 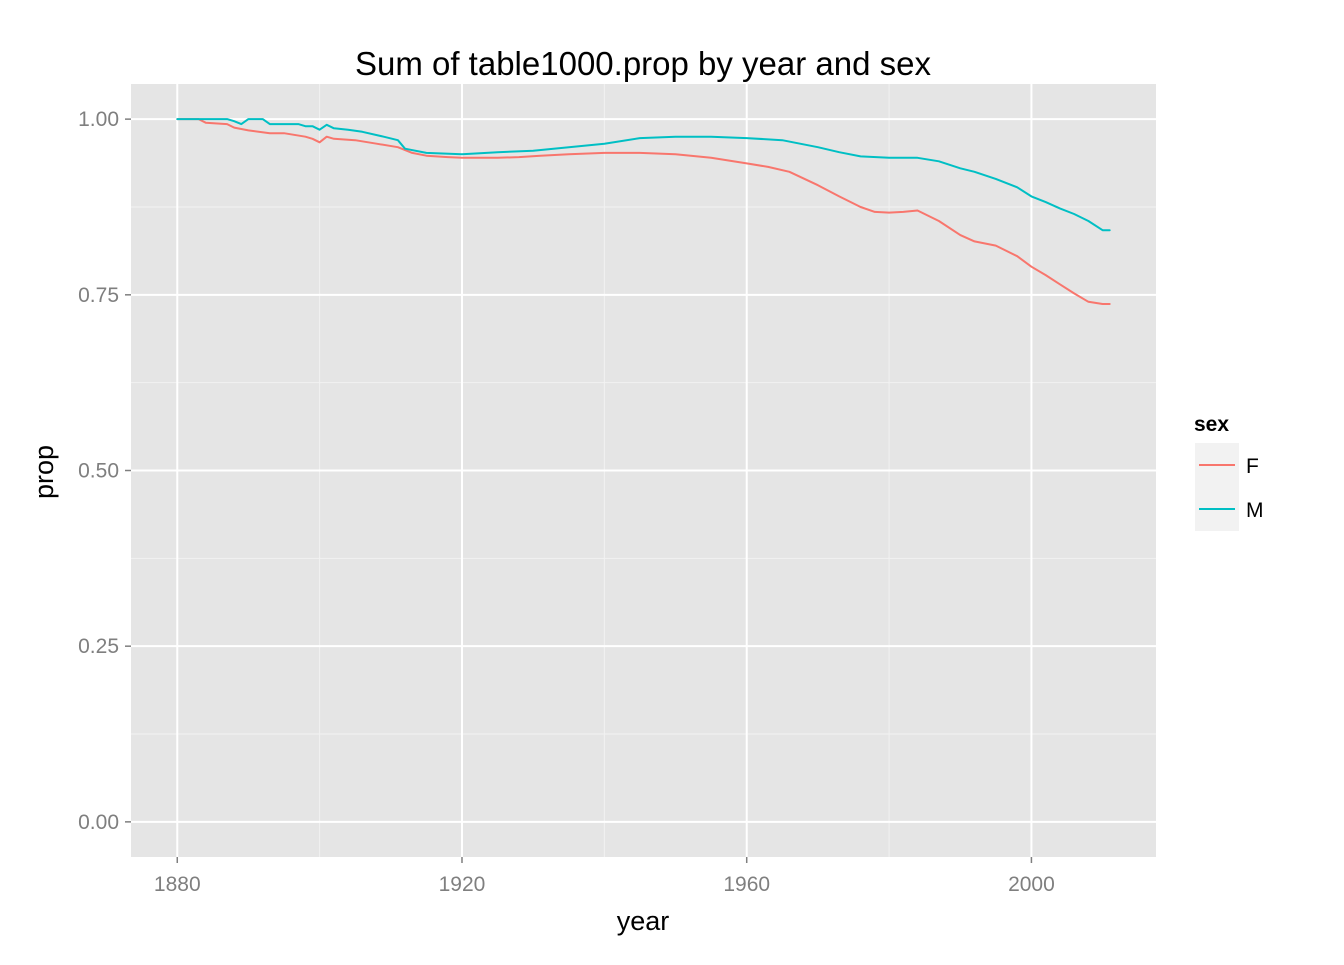 What do you see at coordinates (1252, 466) in the screenshot?
I see `legend-label-F: F` at bounding box center [1252, 466].